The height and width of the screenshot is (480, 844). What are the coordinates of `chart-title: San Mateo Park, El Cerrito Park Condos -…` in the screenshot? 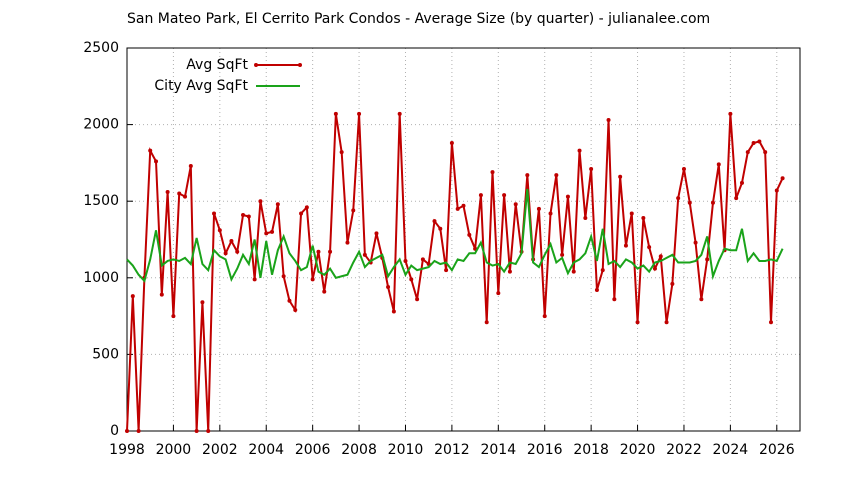 It's located at (418, 19).